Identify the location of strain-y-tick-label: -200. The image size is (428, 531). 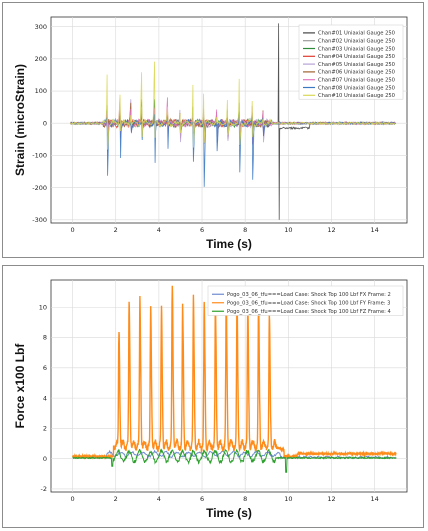
(39, 188).